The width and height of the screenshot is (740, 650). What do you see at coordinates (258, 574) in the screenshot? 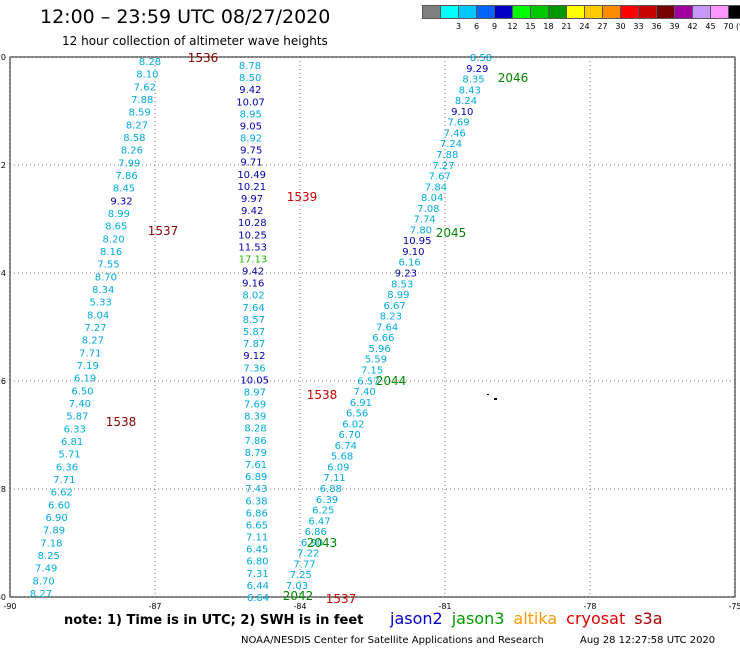
I see `swh-value-label: 7.31` at bounding box center [258, 574].